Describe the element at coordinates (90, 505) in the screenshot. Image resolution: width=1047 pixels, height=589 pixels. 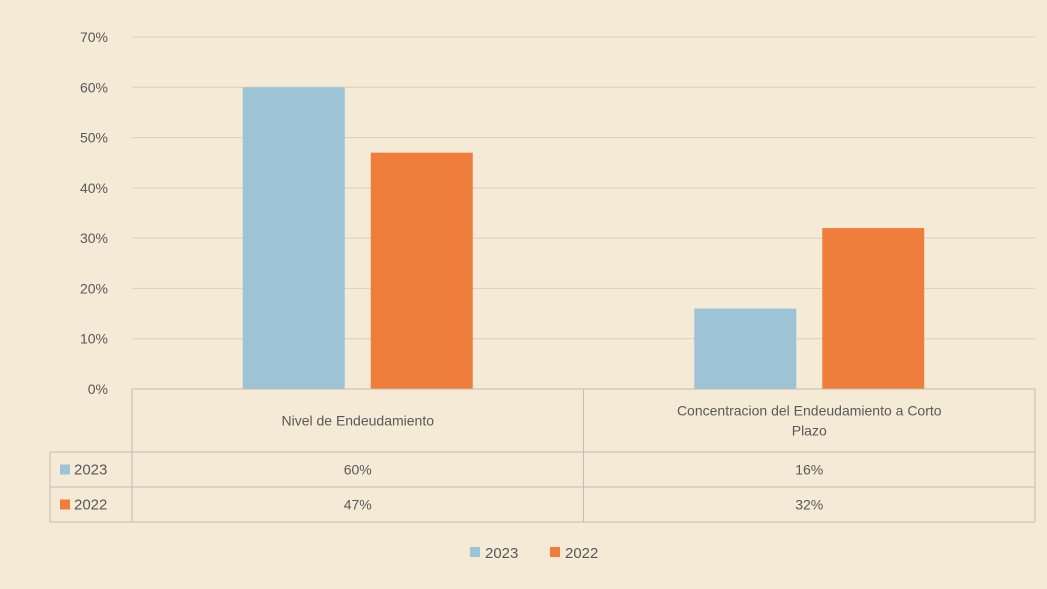
I see `table-series-name: 2022` at that location.